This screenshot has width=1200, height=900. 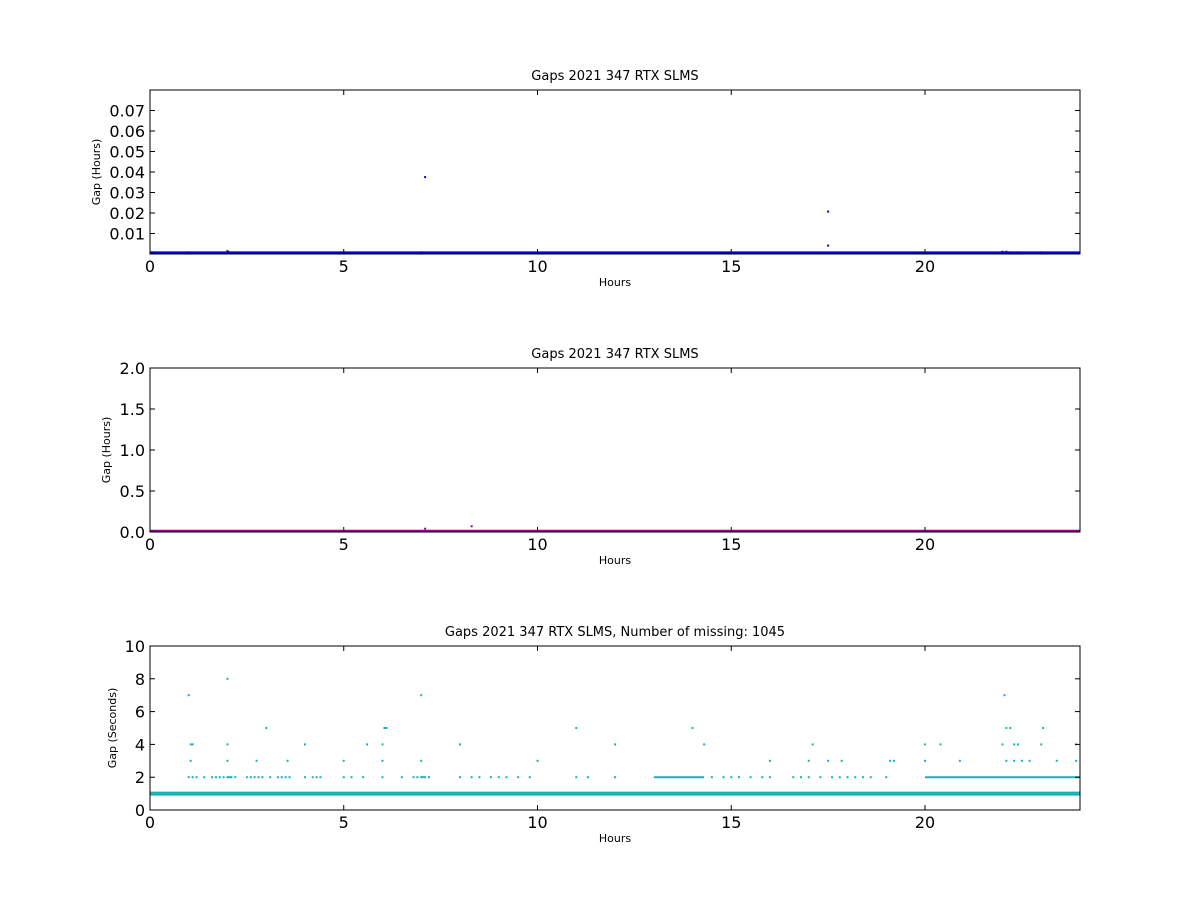 What do you see at coordinates (140, 777) in the screenshot?
I see `y-tick-label: 2` at bounding box center [140, 777].